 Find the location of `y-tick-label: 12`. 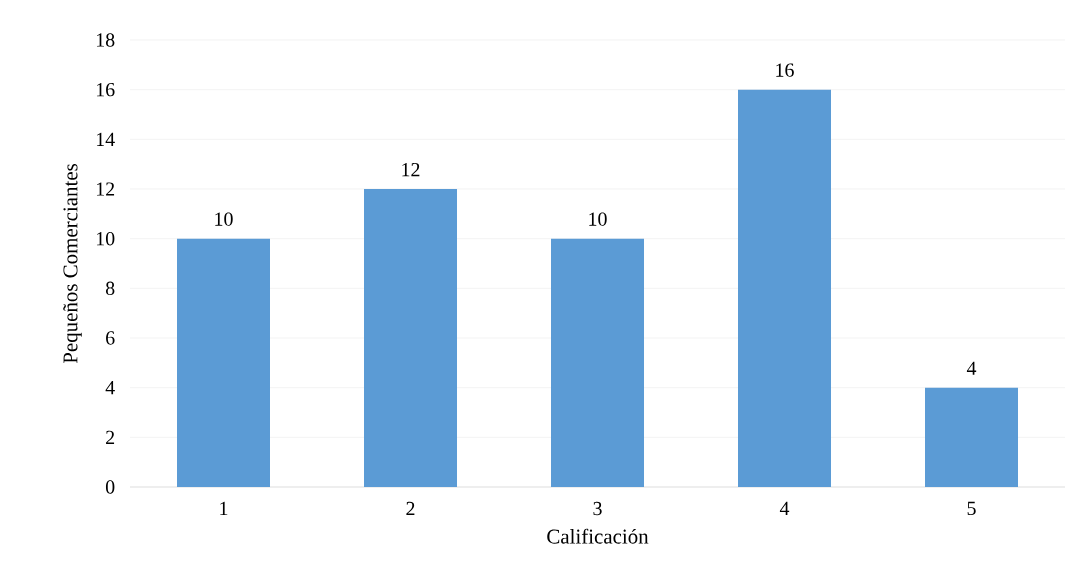

y-tick-label: 12 is located at coordinates (105, 189).